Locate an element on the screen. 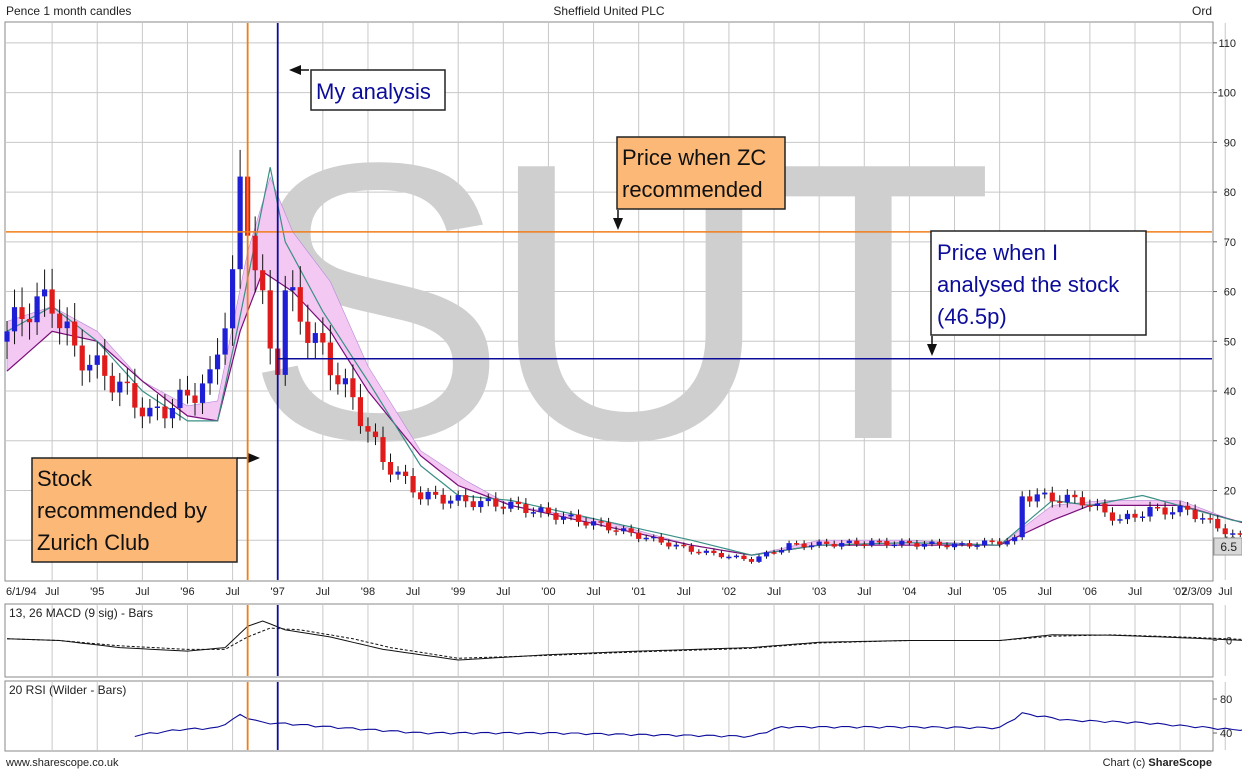  price-me-text-1: Price when I is located at coordinates (997, 252).